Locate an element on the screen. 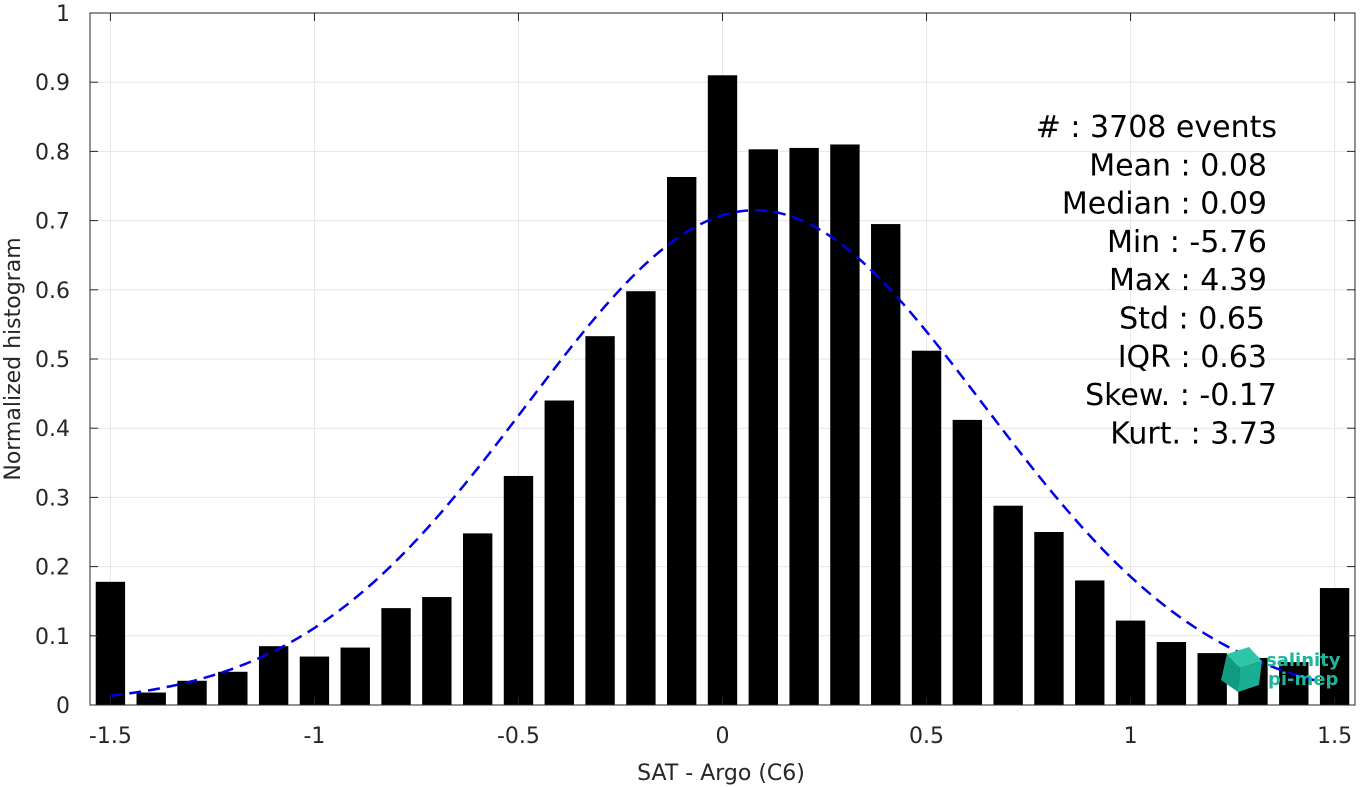  stat-line: Max : 4.39 is located at coordinates (1188, 280).